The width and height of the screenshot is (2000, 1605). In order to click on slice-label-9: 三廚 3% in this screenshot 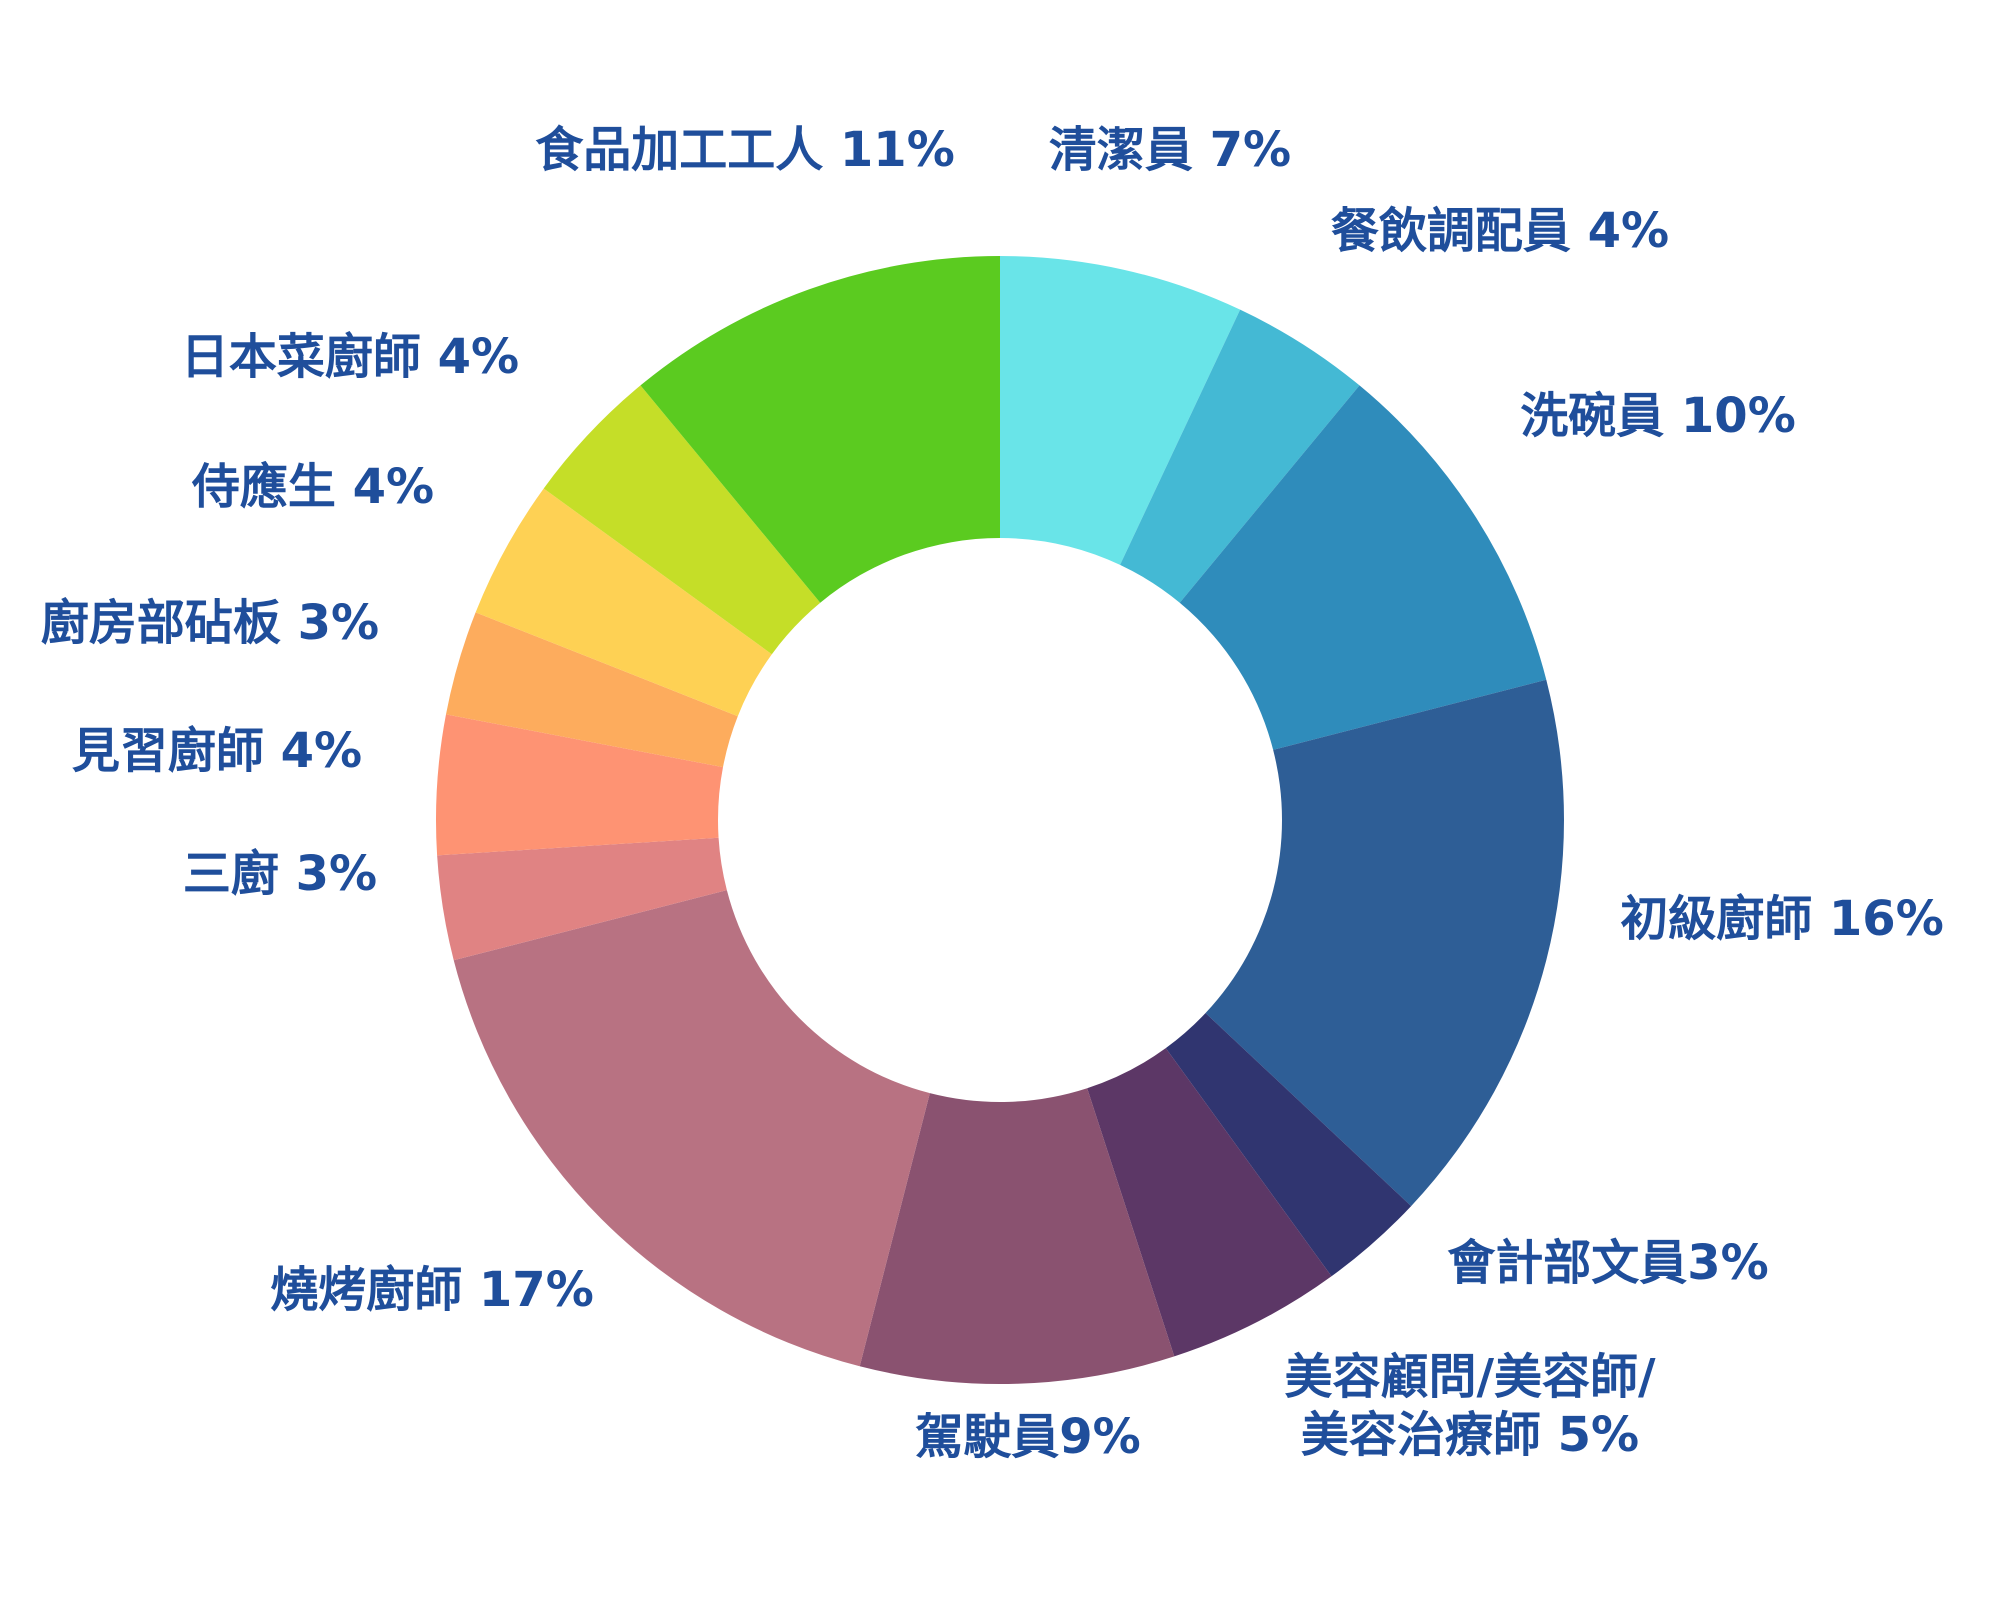, I will do `click(280, 874)`.